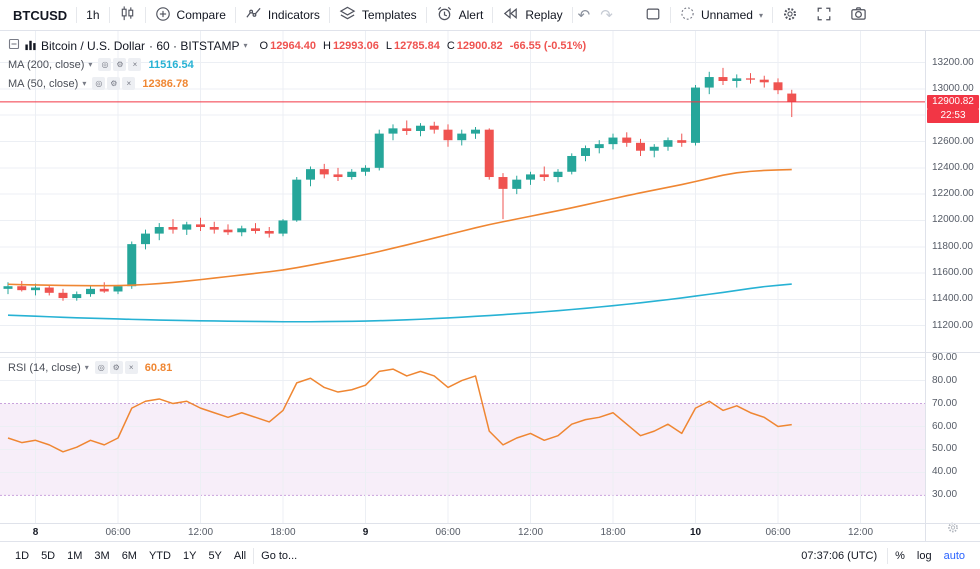 Image resolution: width=980 pixels, height=569 pixels. I want to click on price-axis-label: 11200.00, so click(952, 325).